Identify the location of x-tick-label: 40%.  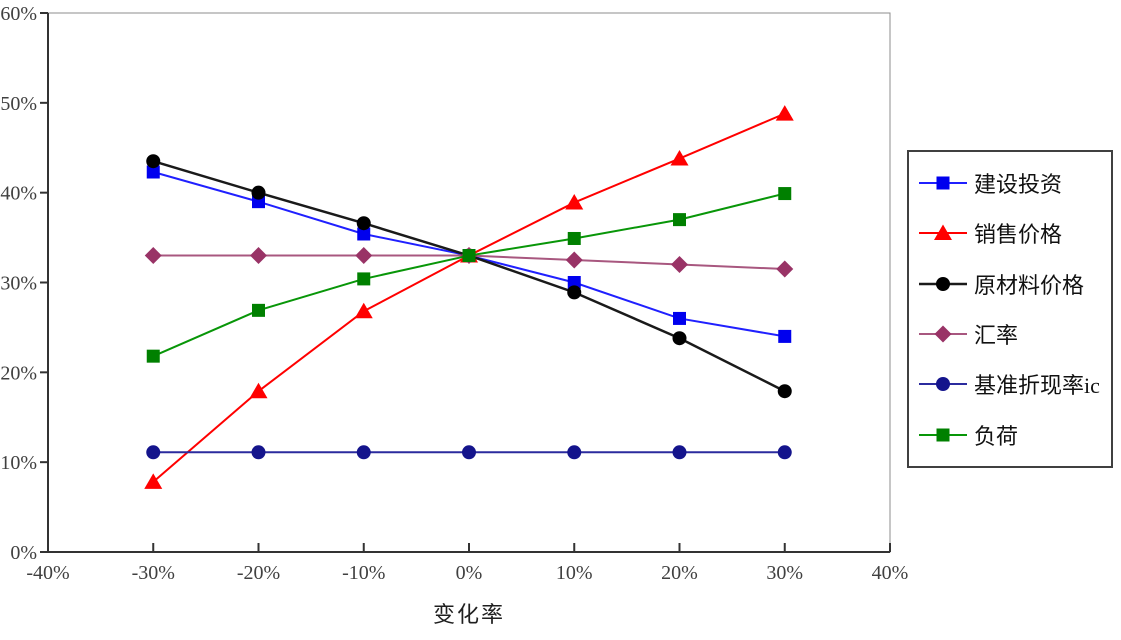
(890, 573).